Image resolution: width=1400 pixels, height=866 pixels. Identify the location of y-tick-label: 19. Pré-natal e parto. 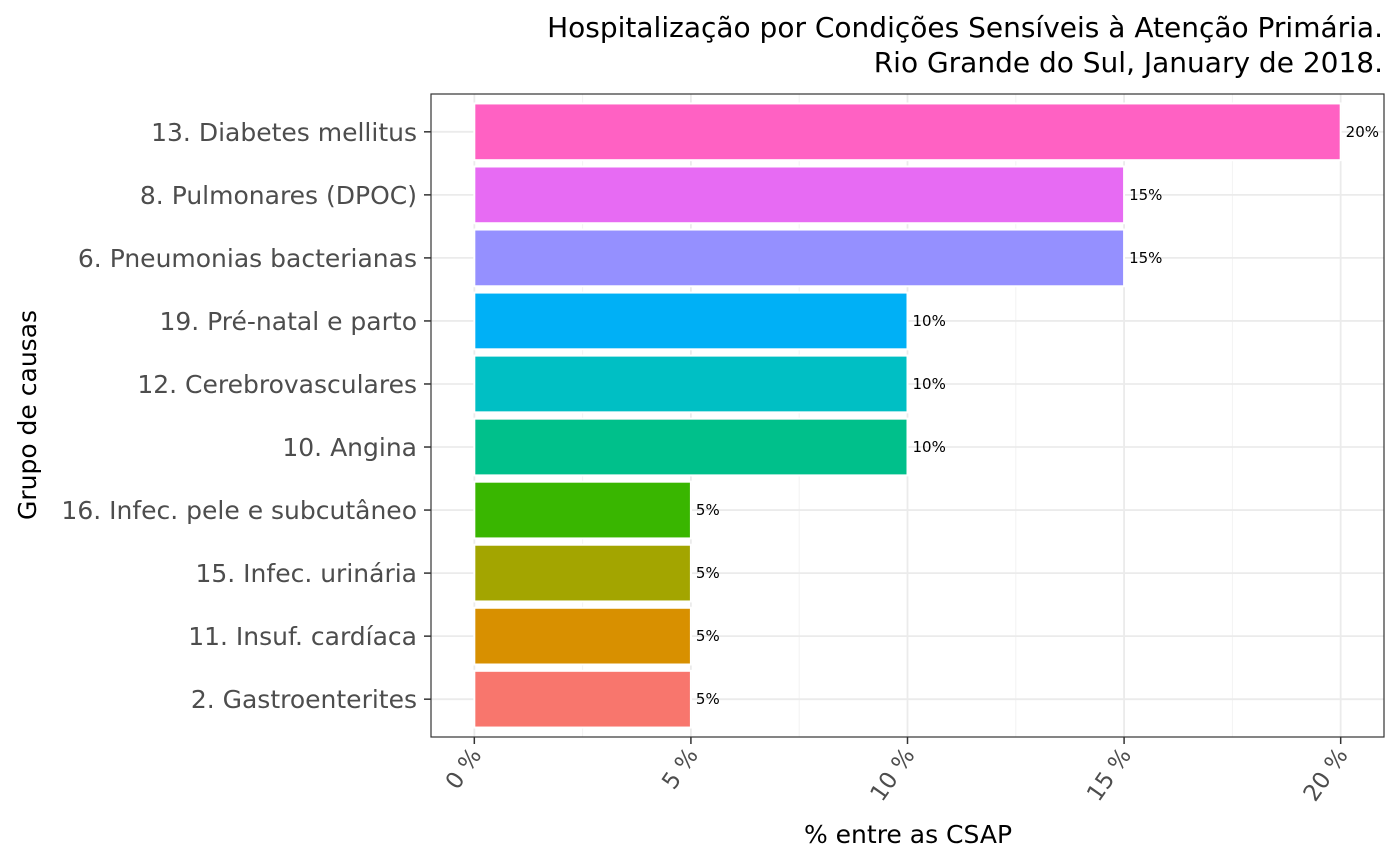
(288, 321).